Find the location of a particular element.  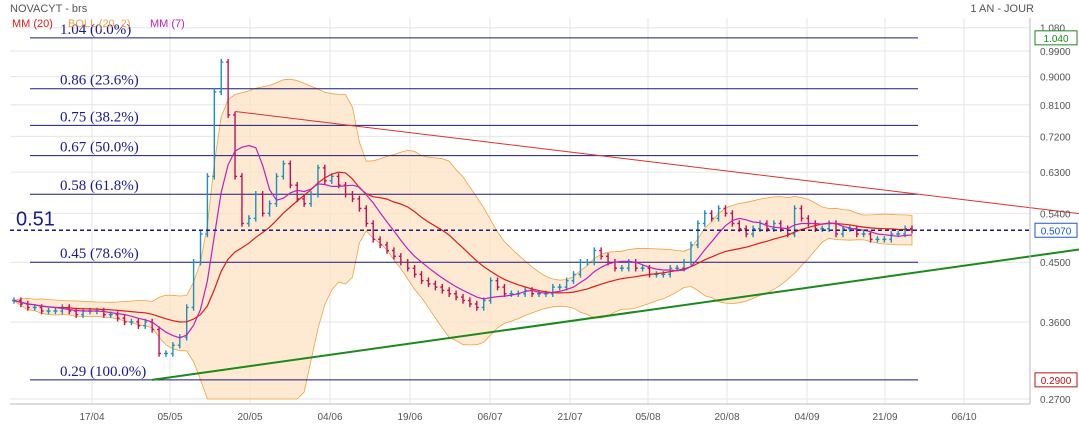

y-tick-label: 1.080 is located at coordinates (1052, 29).